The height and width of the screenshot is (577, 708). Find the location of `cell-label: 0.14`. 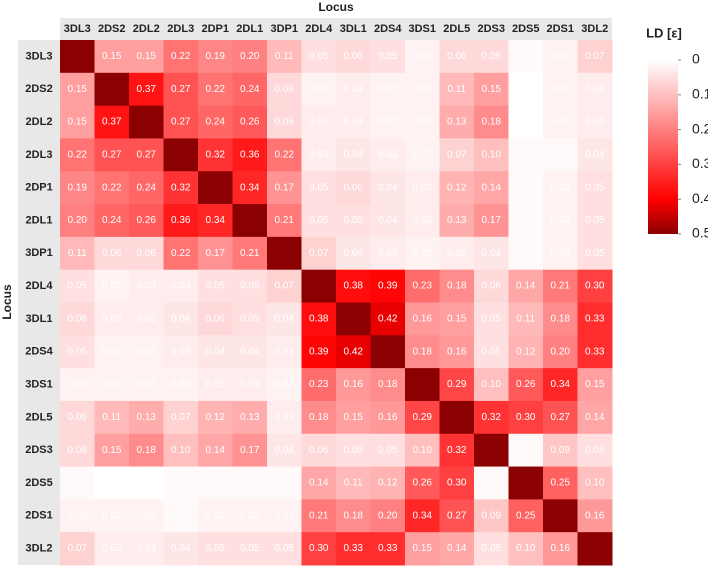

cell-label: 0.14 is located at coordinates (457, 548).